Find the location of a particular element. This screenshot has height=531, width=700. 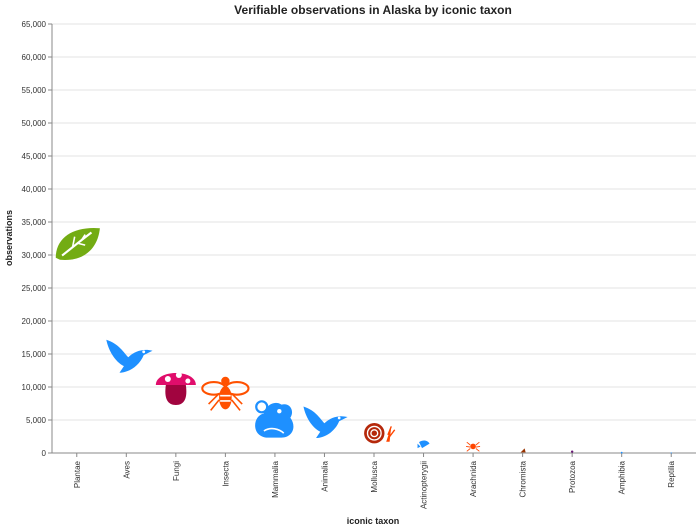

y-tick-label: 45,000 is located at coordinates (34, 156).